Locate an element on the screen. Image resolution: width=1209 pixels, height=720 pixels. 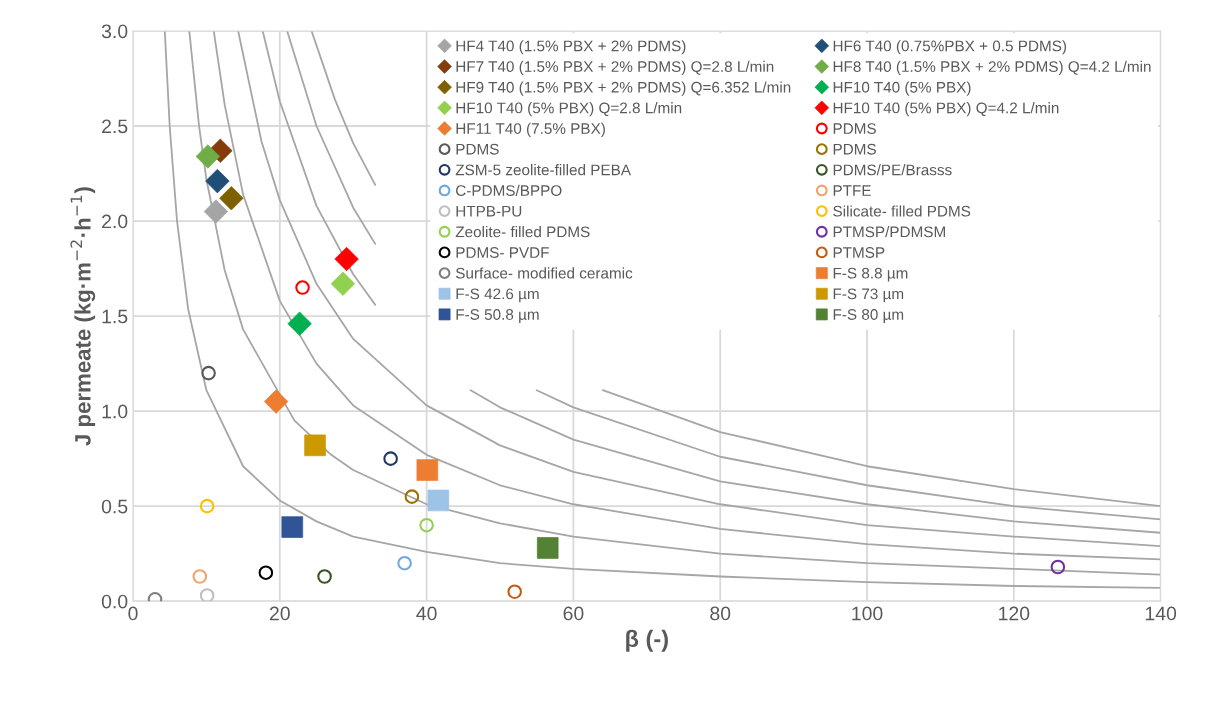
legend-label: Zeolite- filled PDMS is located at coordinates (522, 232).